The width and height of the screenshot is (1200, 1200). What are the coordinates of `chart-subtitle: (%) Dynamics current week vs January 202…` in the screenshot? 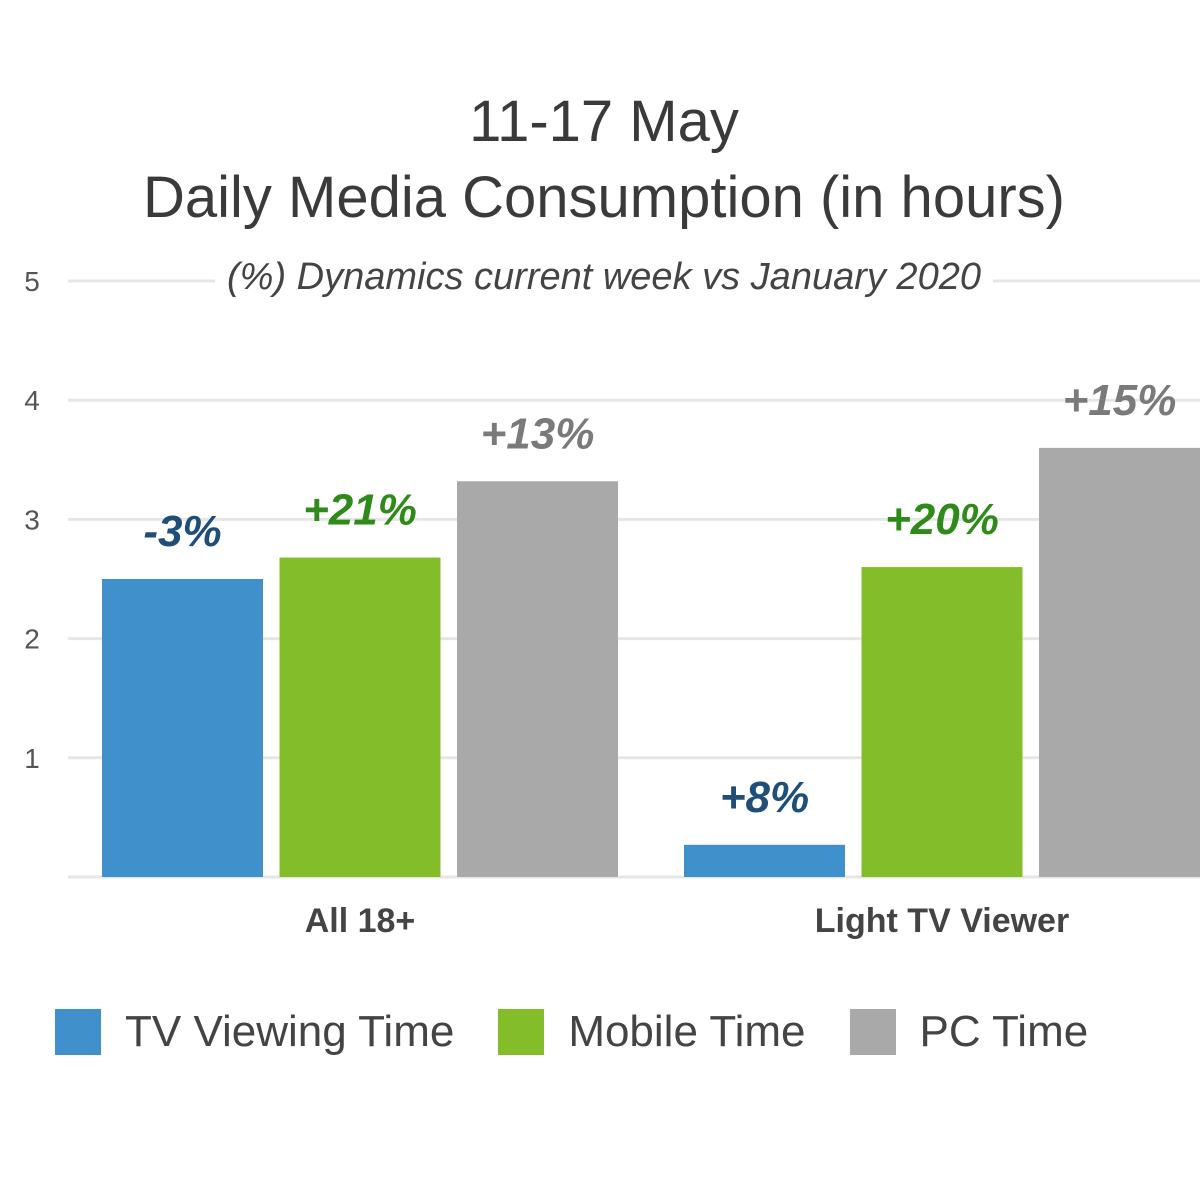 It's located at (600, 277).